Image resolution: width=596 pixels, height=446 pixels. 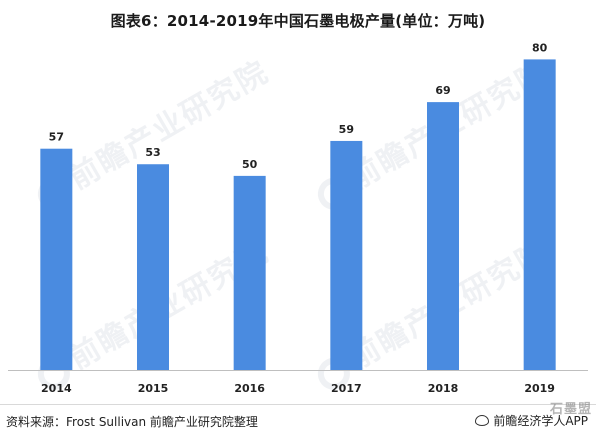 What do you see at coordinates (346, 129) in the screenshot?
I see `data-label-2017: 59` at bounding box center [346, 129].